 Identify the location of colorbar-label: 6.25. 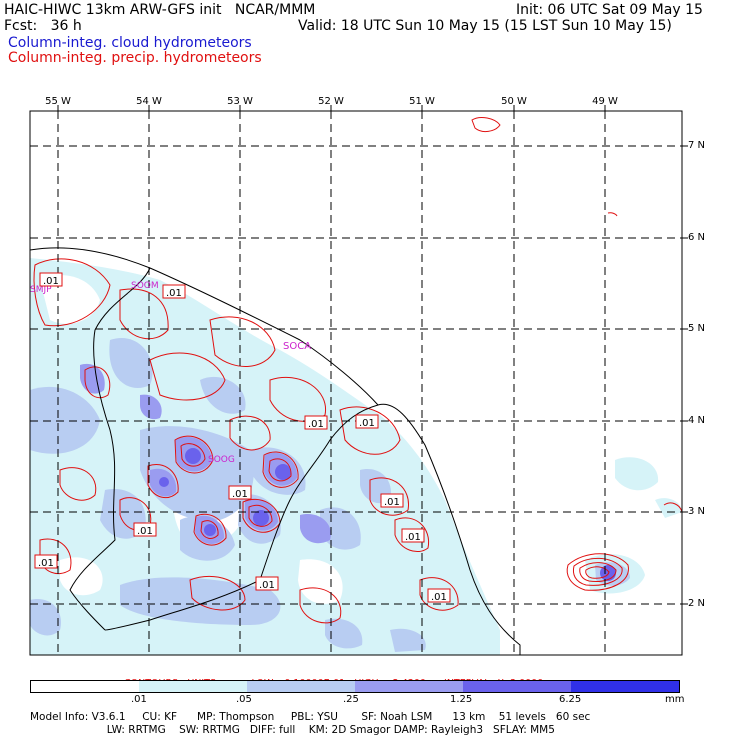
(570, 699).